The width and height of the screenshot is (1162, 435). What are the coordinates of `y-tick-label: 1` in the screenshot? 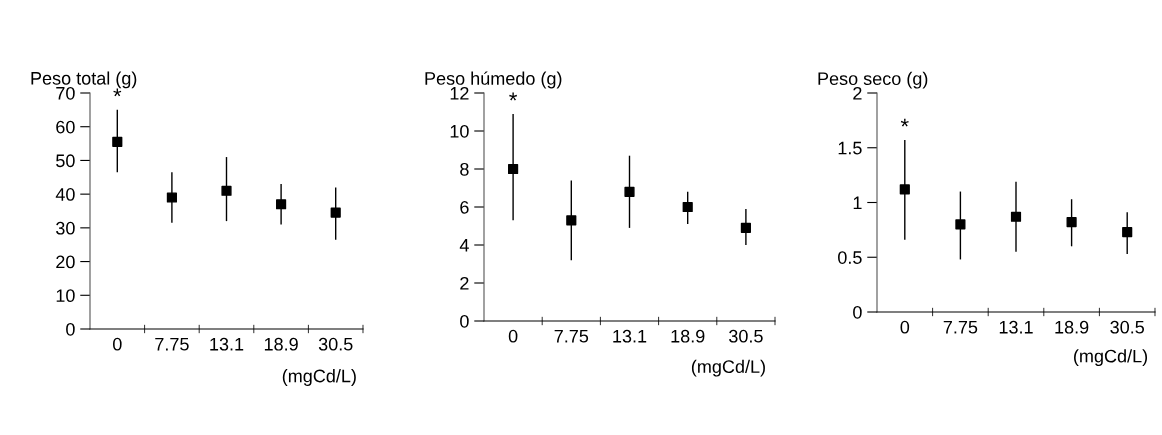 It's located at (857, 203).